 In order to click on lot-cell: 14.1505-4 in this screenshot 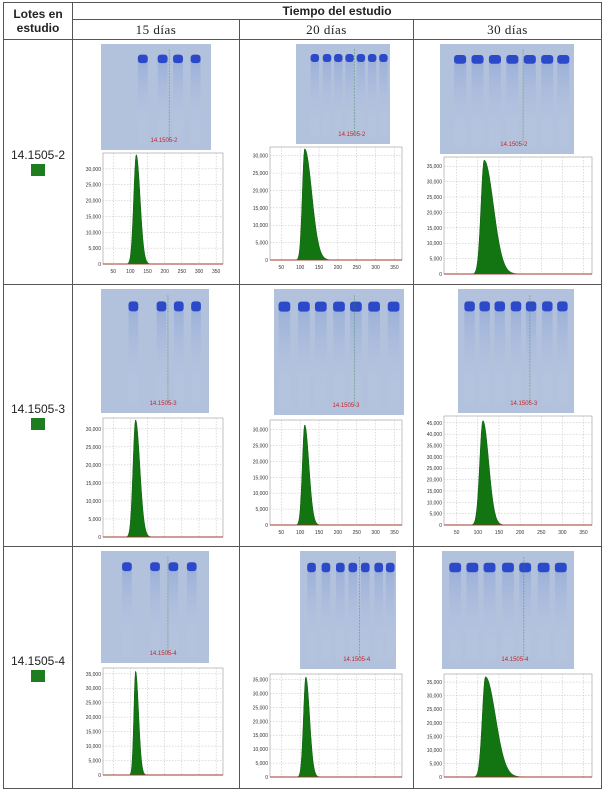, I will do `click(38, 667)`.